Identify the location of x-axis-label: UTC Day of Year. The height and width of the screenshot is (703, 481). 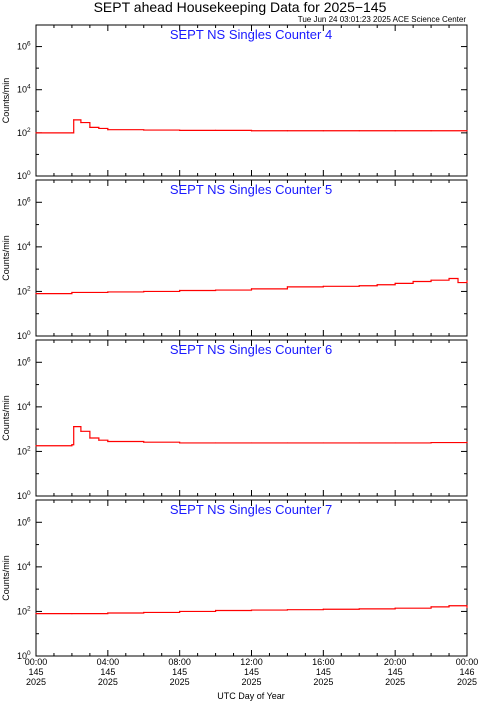
(251, 696).